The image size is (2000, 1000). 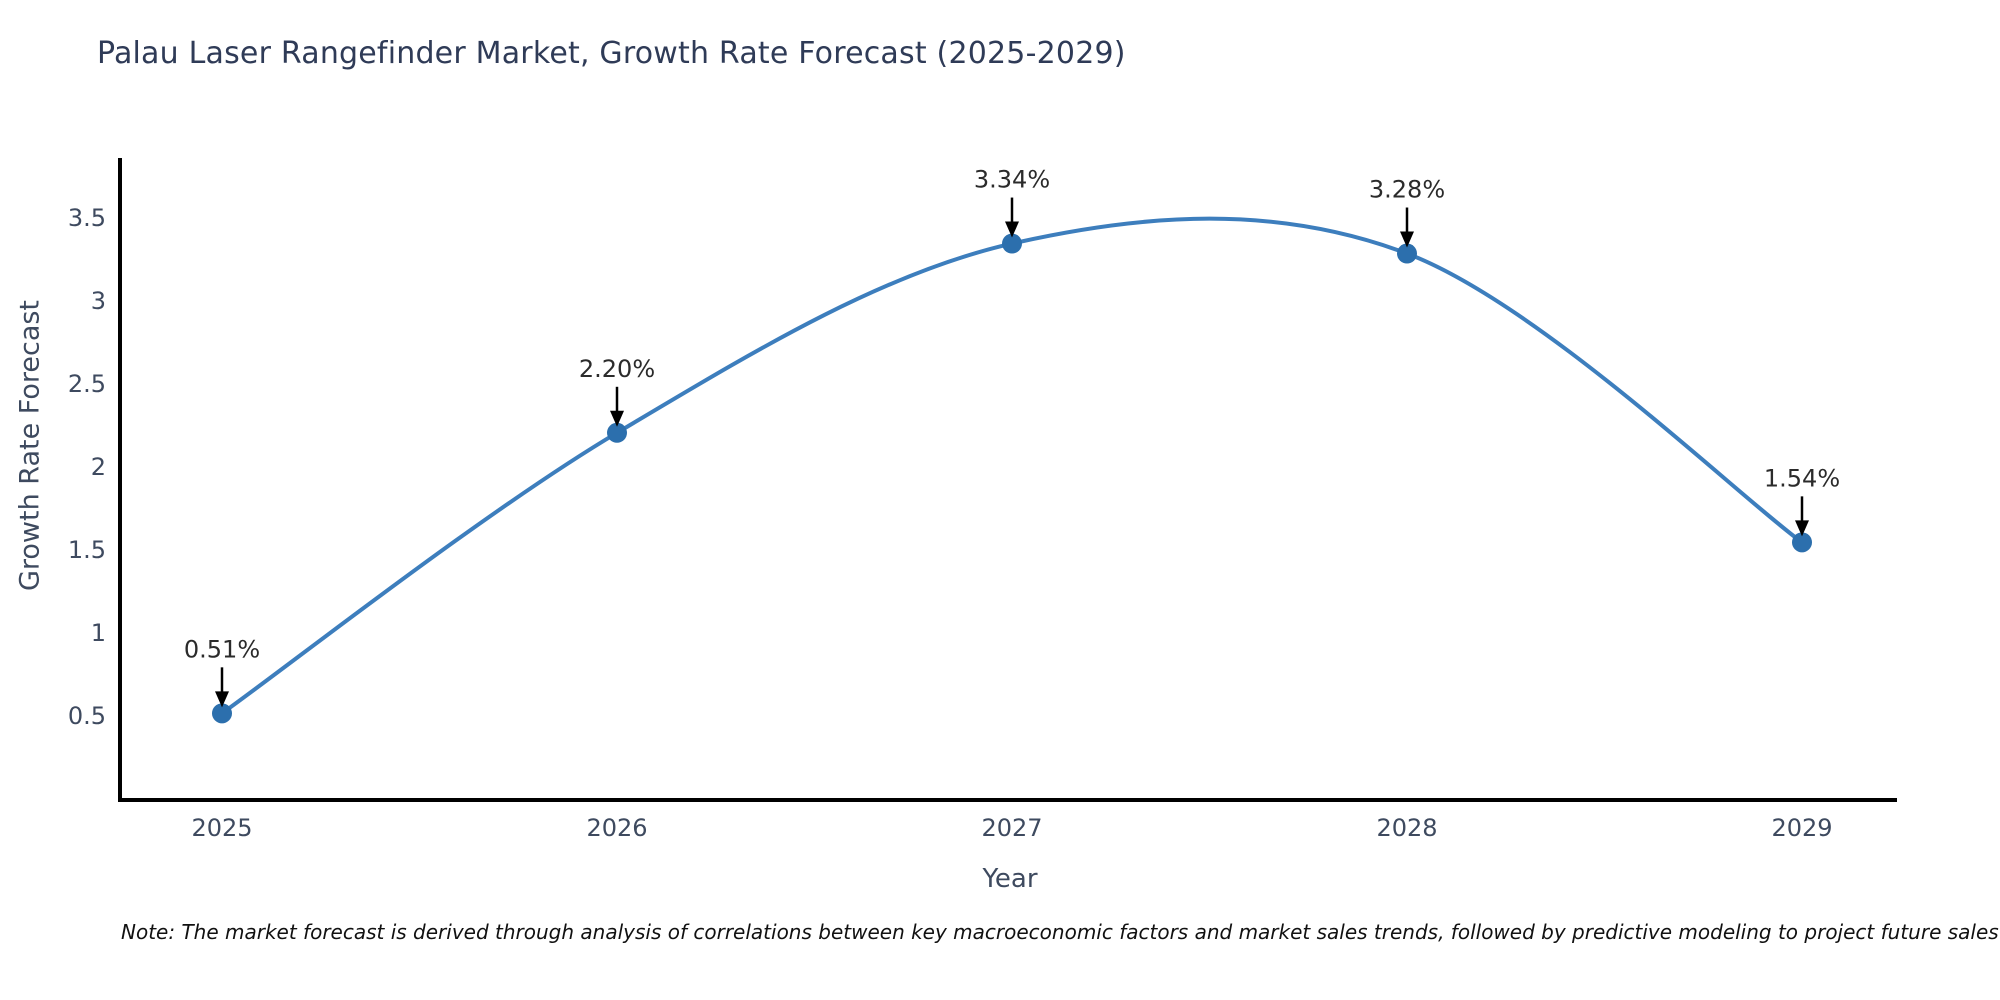 What do you see at coordinates (1406, 828) in the screenshot?
I see `x-tick-label: 2028` at bounding box center [1406, 828].